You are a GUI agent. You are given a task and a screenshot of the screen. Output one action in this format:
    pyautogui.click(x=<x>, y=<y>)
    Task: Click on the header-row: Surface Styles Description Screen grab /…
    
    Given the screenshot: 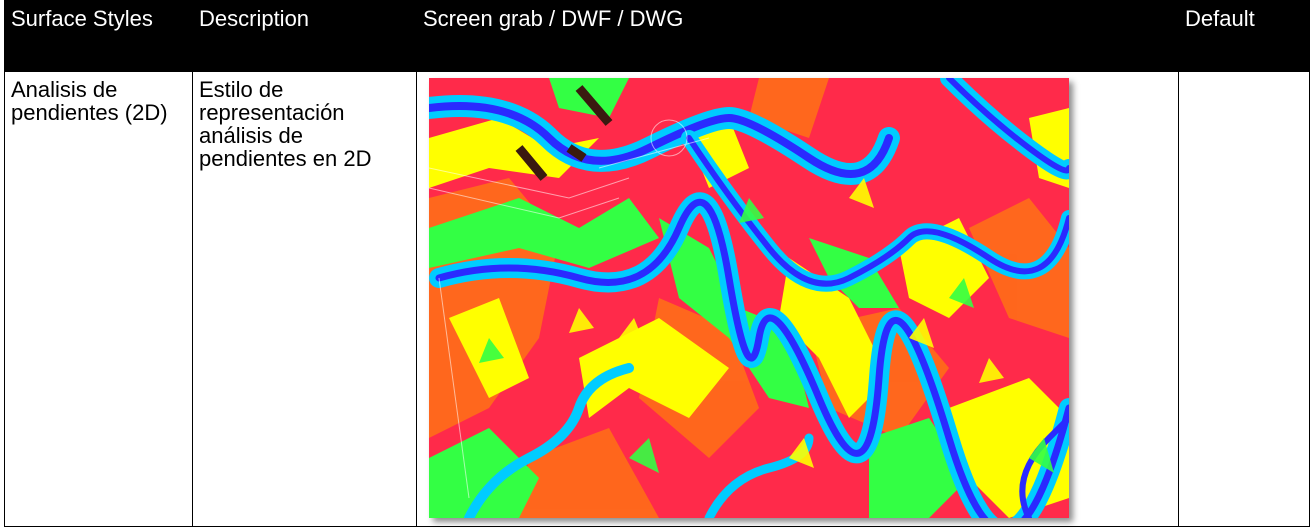 What is the action you would take?
    pyautogui.click(x=657, y=36)
    